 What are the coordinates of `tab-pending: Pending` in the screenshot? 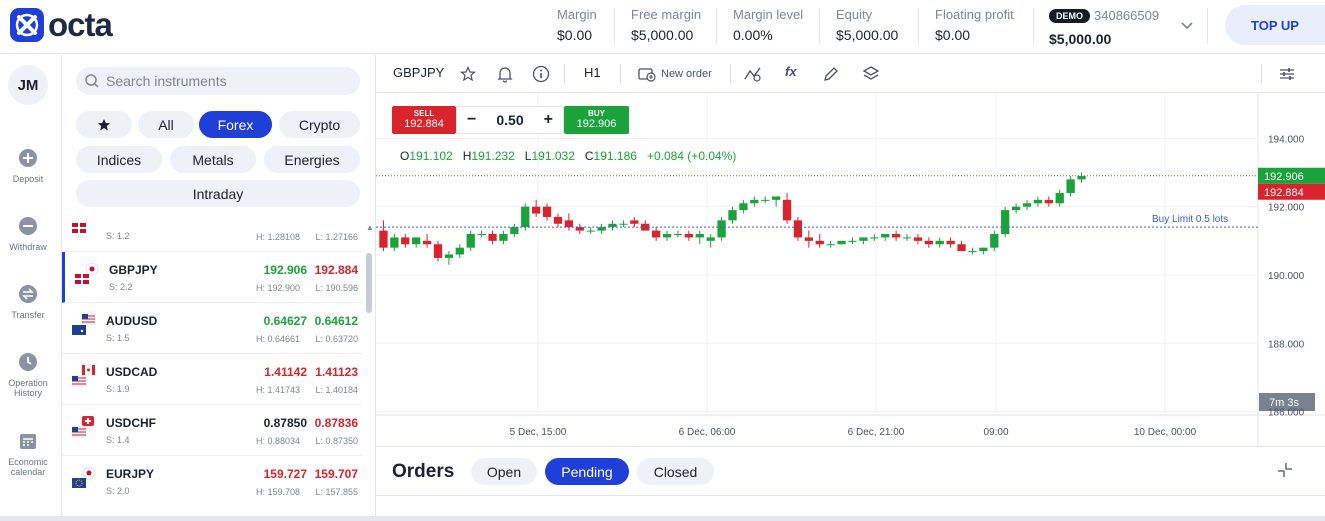 It's located at (587, 471).